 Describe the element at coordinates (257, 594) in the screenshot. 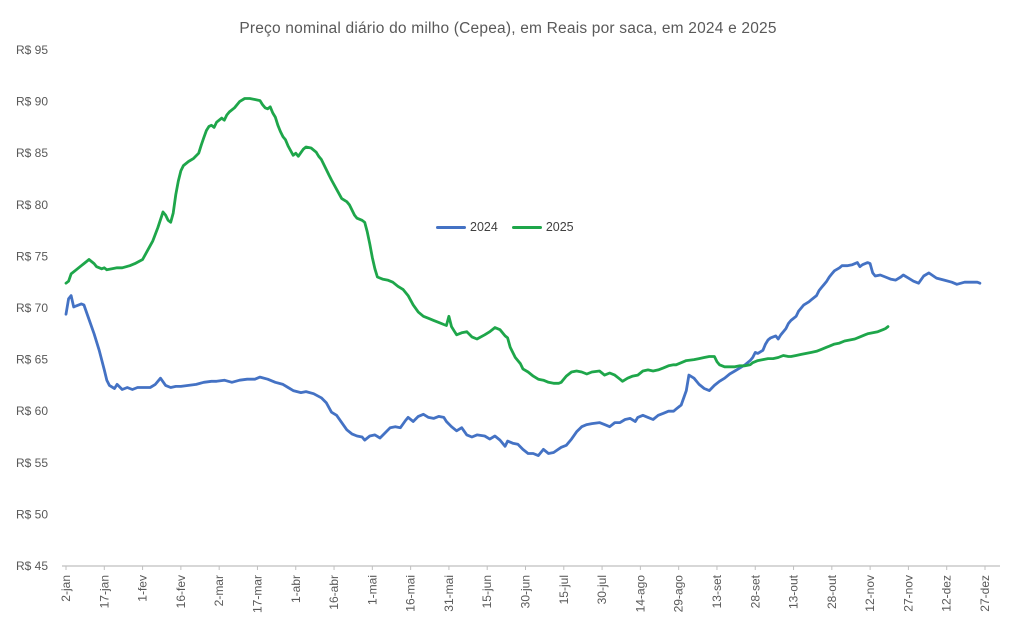

I see `x-axis-tick-label: 17-mar` at that location.